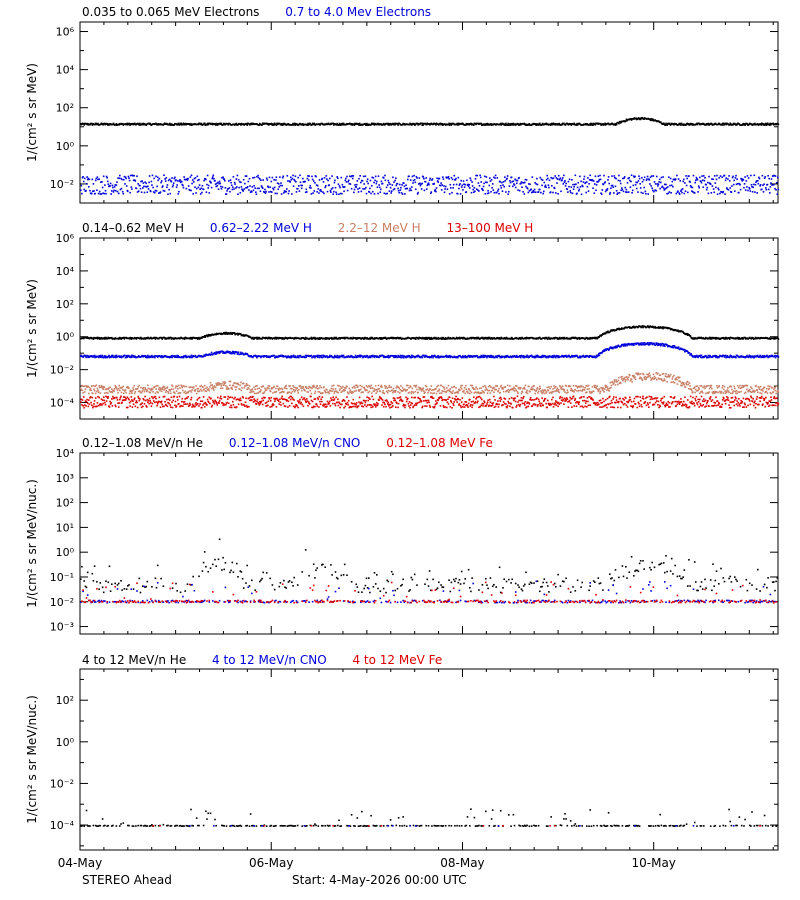  I want to click on y-tick-label: 10⁰, so click(65, 146).